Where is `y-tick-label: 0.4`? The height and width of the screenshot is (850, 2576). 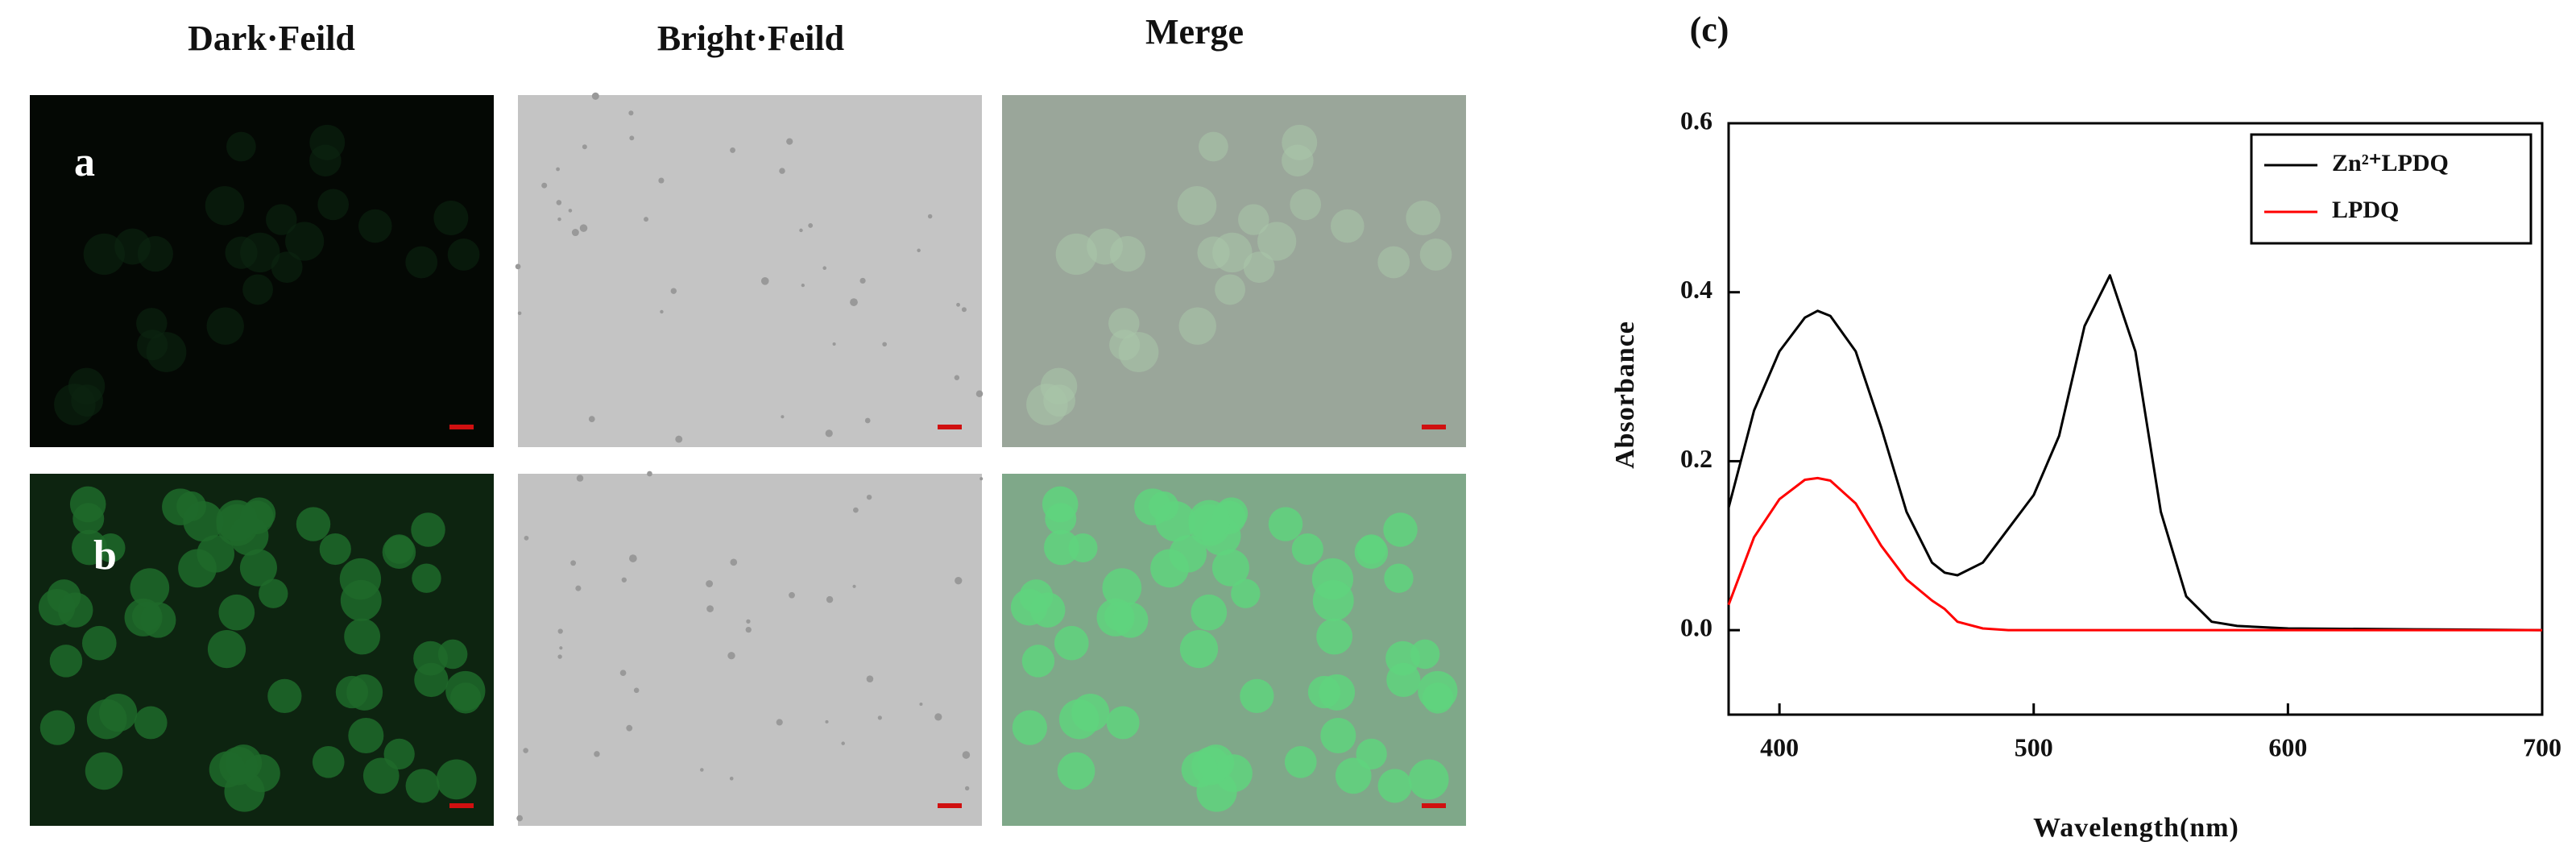 y-tick-label: 0.4 is located at coordinates (1696, 289).